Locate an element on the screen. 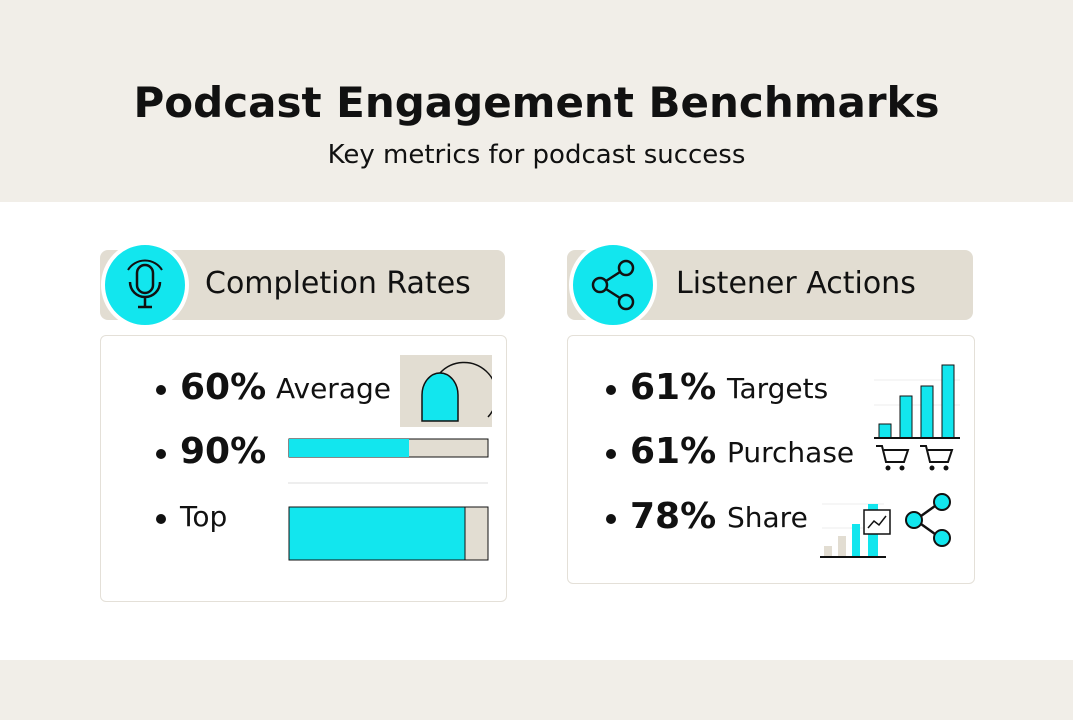  subtitle: Key metrics for podcast success is located at coordinates (536, 155).